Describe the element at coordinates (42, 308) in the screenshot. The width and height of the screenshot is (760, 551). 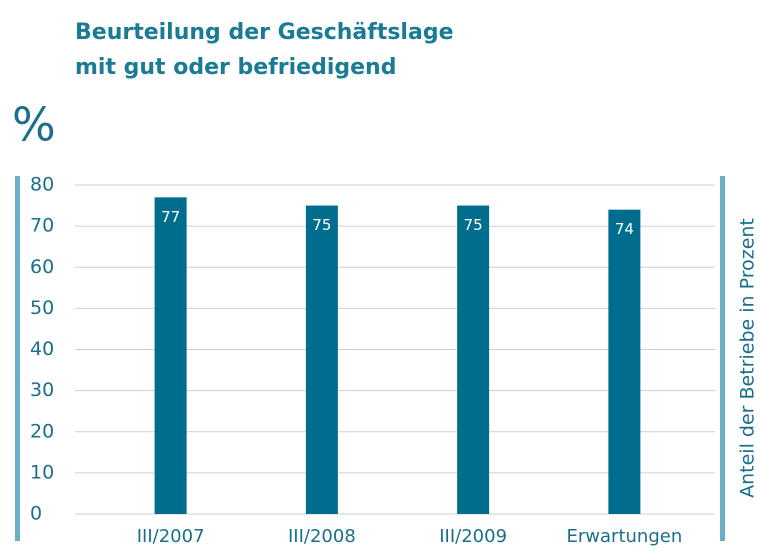
I see `y-tick-label: 50` at that location.